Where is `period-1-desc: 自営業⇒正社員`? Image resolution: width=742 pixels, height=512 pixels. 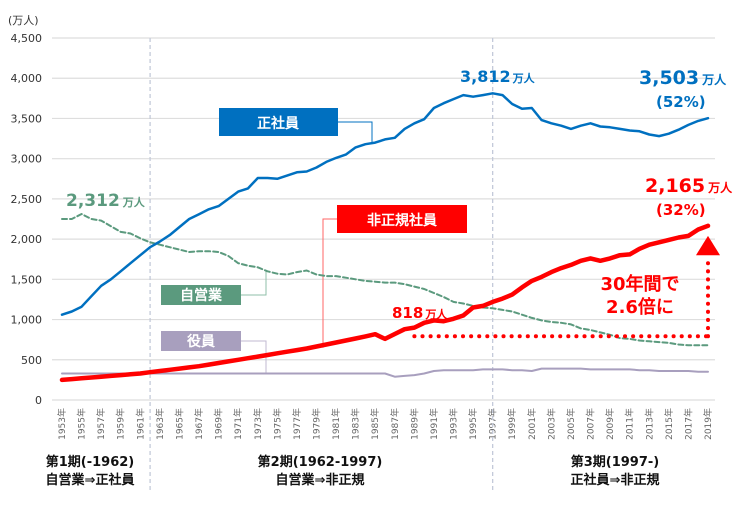
period-1-desc: 自営業⇒正社員 is located at coordinates (90, 480).